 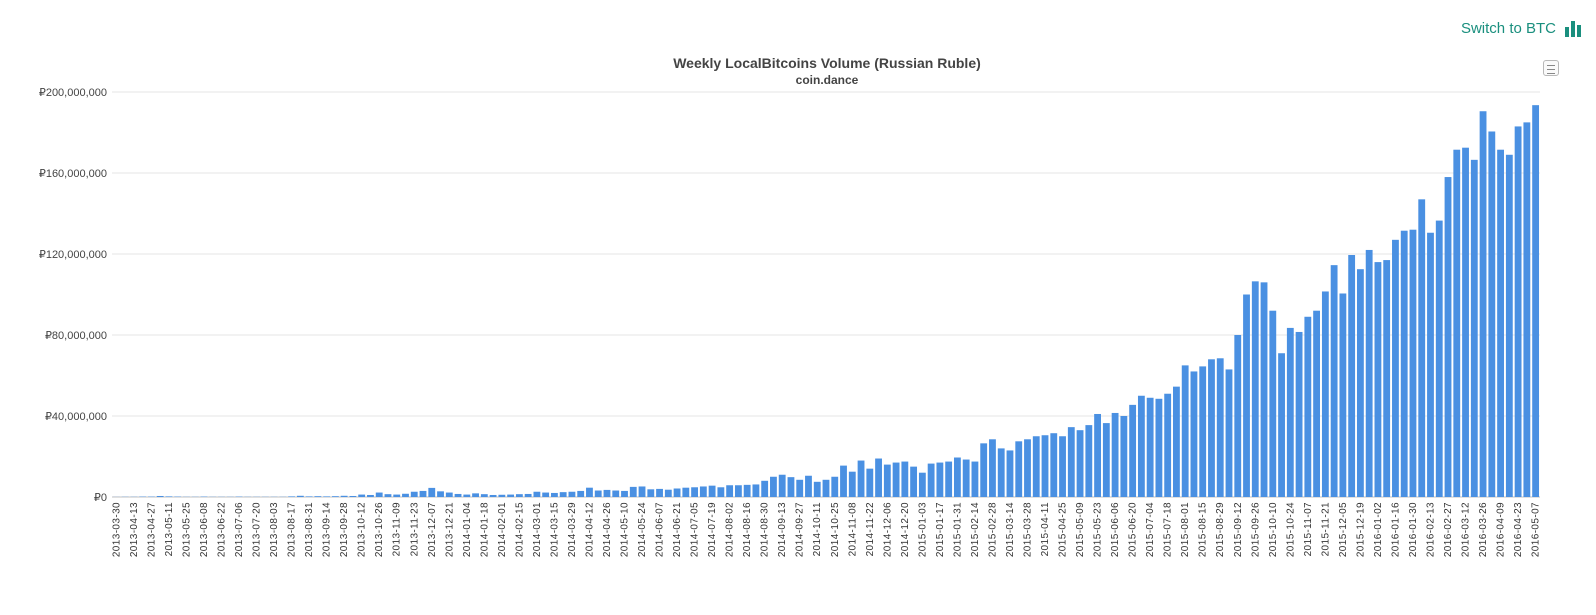 What do you see at coordinates (1378, 529) in the screenshot?
I see `x-tick-label: 2016-01-02` at bounding box center [1378, 529].